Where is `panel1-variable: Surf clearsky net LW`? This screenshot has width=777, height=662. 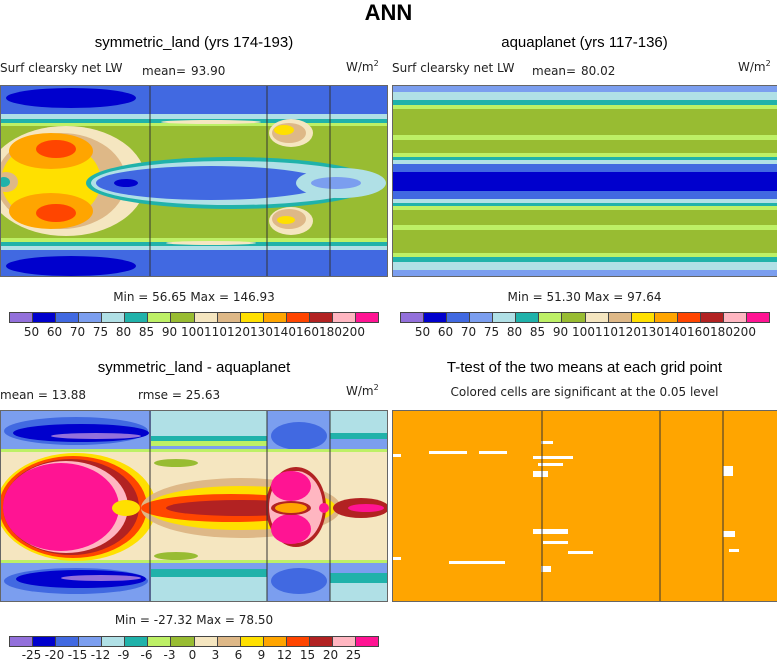 panel1-variable: Surf clearsky net LW is located at coordinates (61, 68).